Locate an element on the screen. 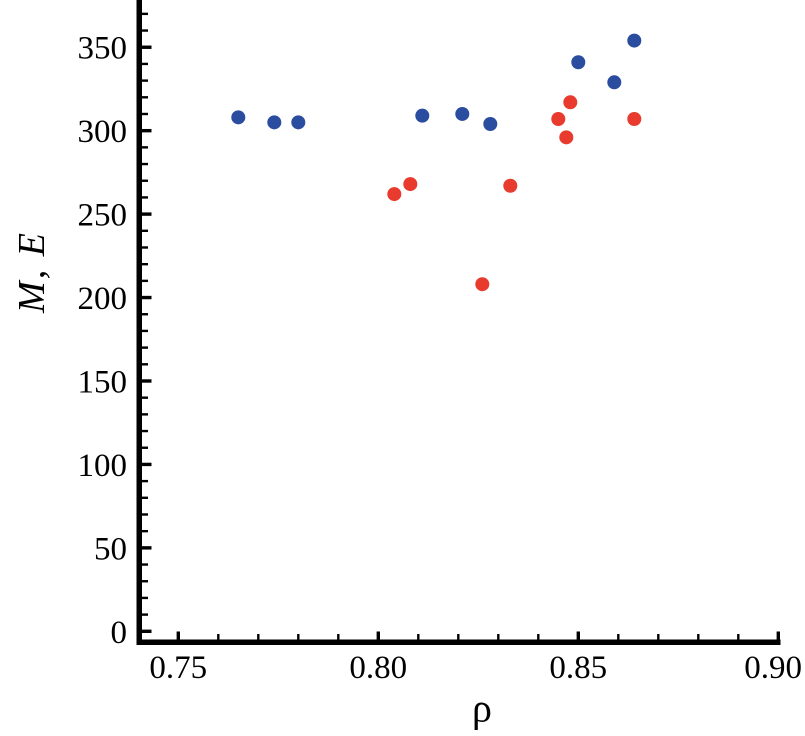  y-tick-label: 0 is located at coordinates (119, 633).